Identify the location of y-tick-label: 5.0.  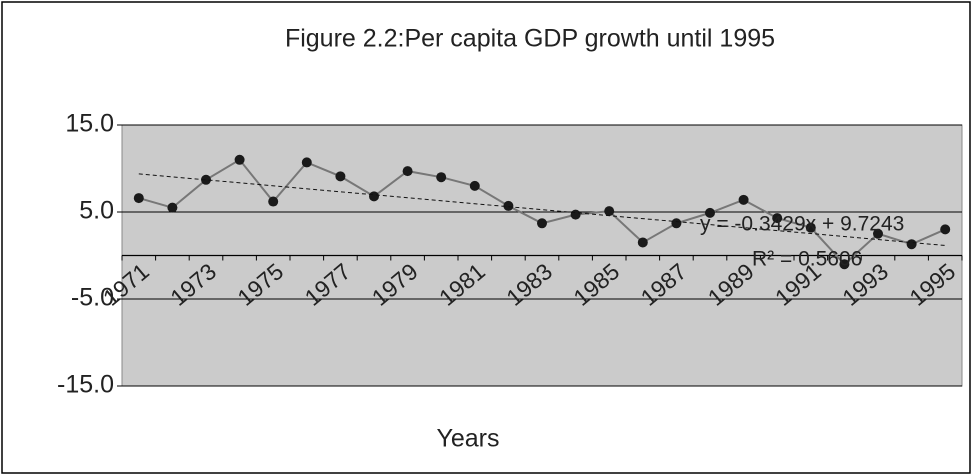
(96, 211).